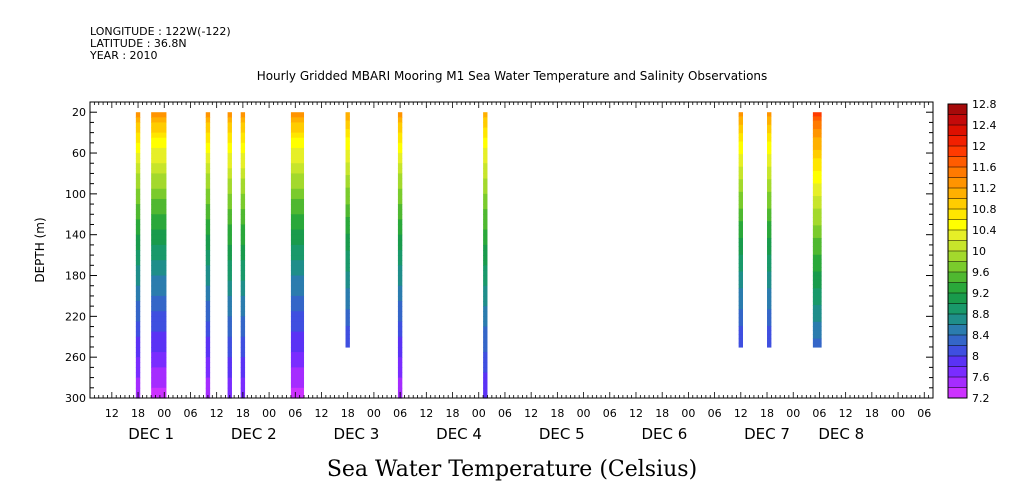 The height and width of the screenshot is (504, 1009). Describe the element at coordinates (243, 413) in the screenshot. I see `x-tick-label: 18` at that location.